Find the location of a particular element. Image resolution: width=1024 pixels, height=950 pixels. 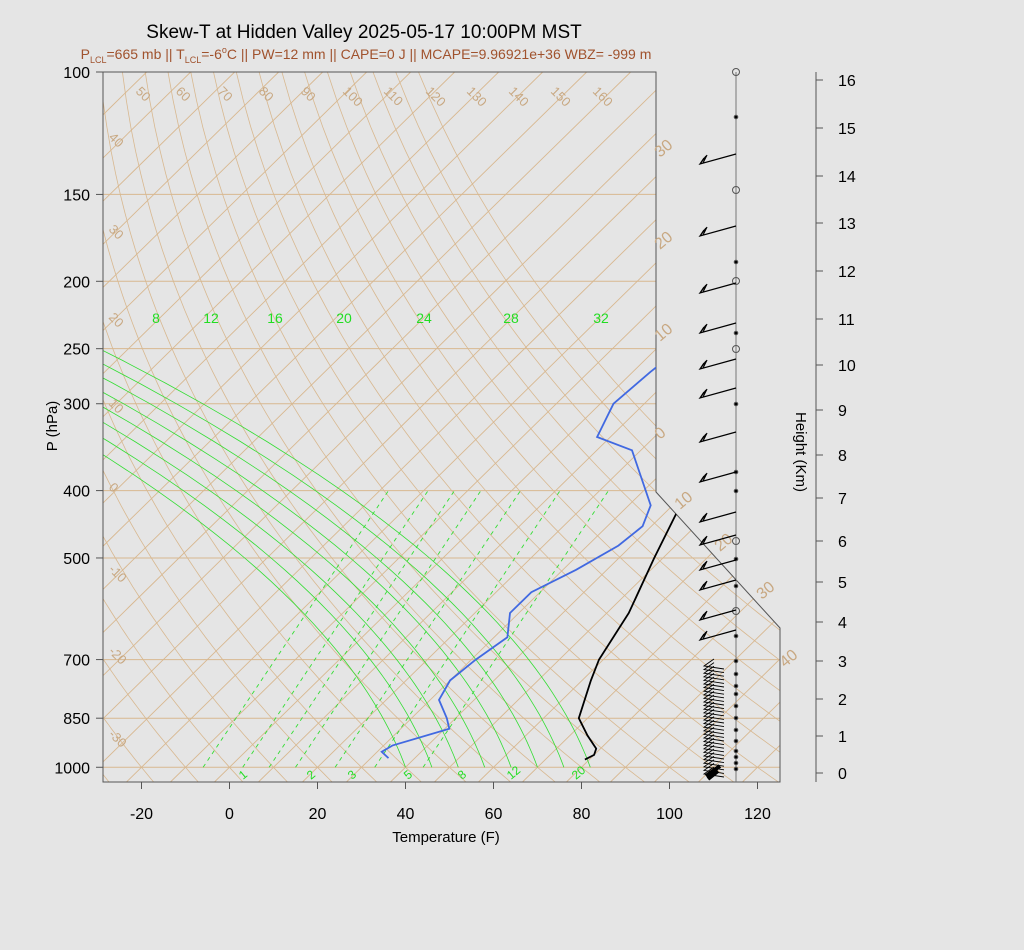

height-tick-label: 10 is located at coordinates (847, 366).